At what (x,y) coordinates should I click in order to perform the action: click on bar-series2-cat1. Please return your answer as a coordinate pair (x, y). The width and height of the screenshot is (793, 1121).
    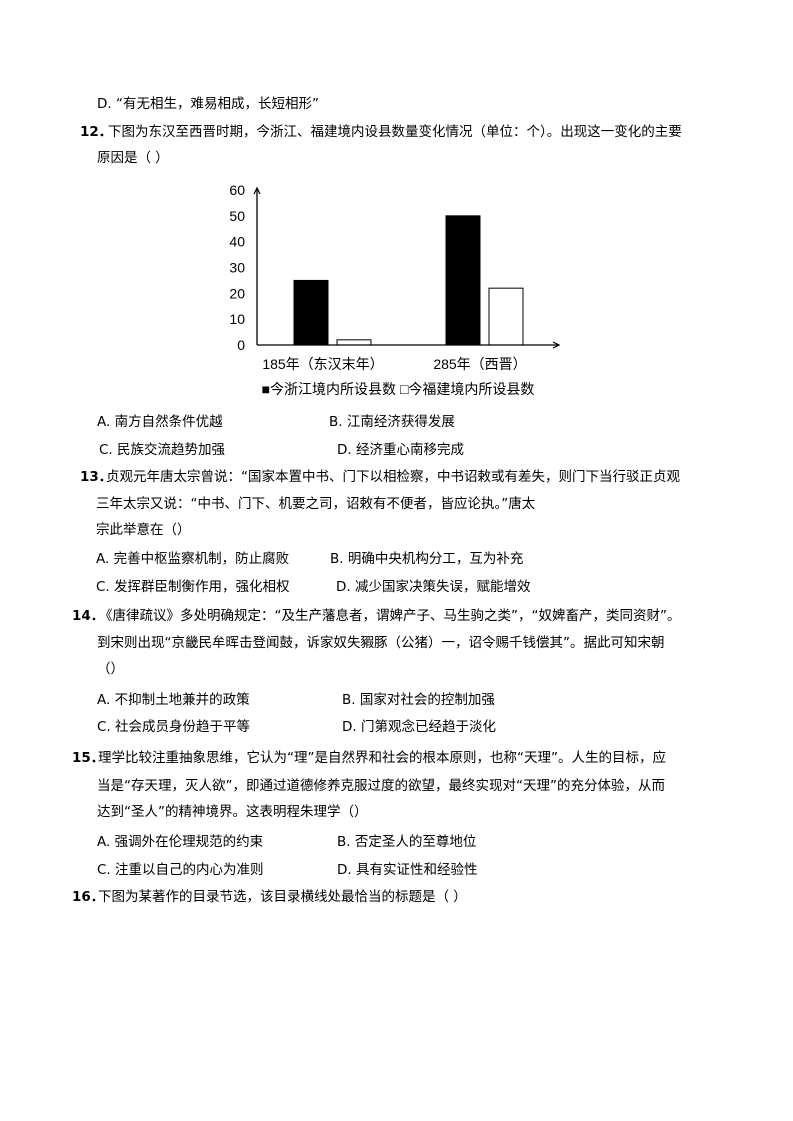
    Looking at the image, I should click on (354, 342).